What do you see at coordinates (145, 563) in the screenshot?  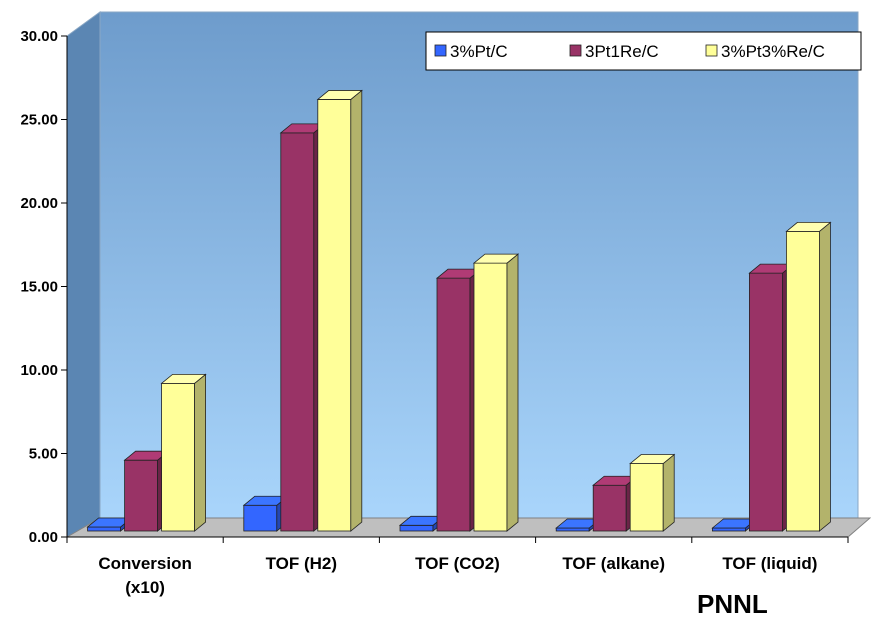 I see `x-tick-label: Conversion` at bounding box center [145, 563].